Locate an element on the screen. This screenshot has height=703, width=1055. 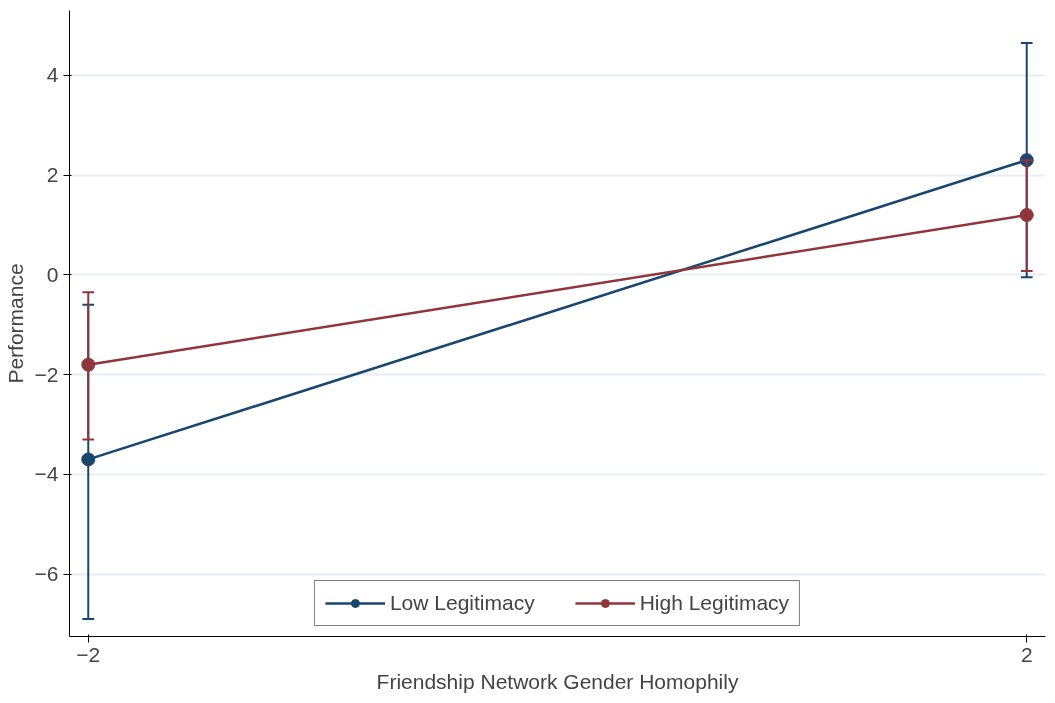
y-tick-label: −2 is located at coordinates (46, 374).